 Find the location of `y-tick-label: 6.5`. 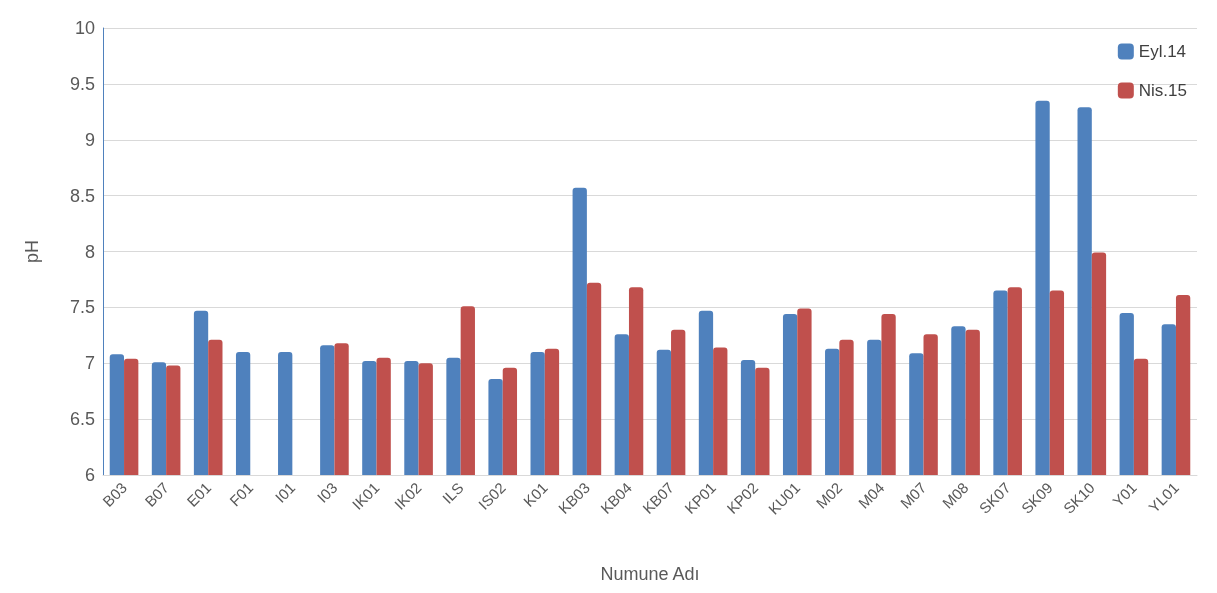

y-tick-label: 6.5 is located at coordinates (82, 419).